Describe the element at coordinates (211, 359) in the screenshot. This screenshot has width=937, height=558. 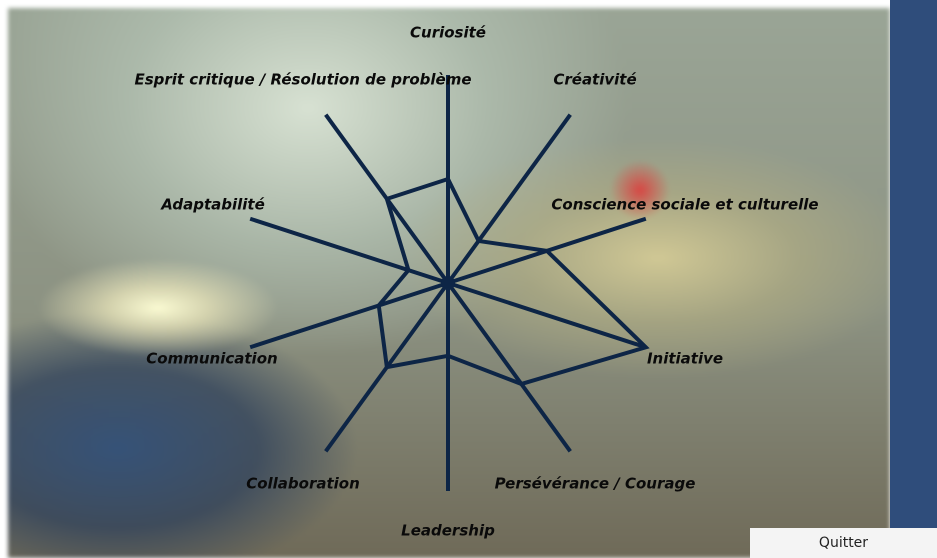
I see `axis-label: Communication` at that location.